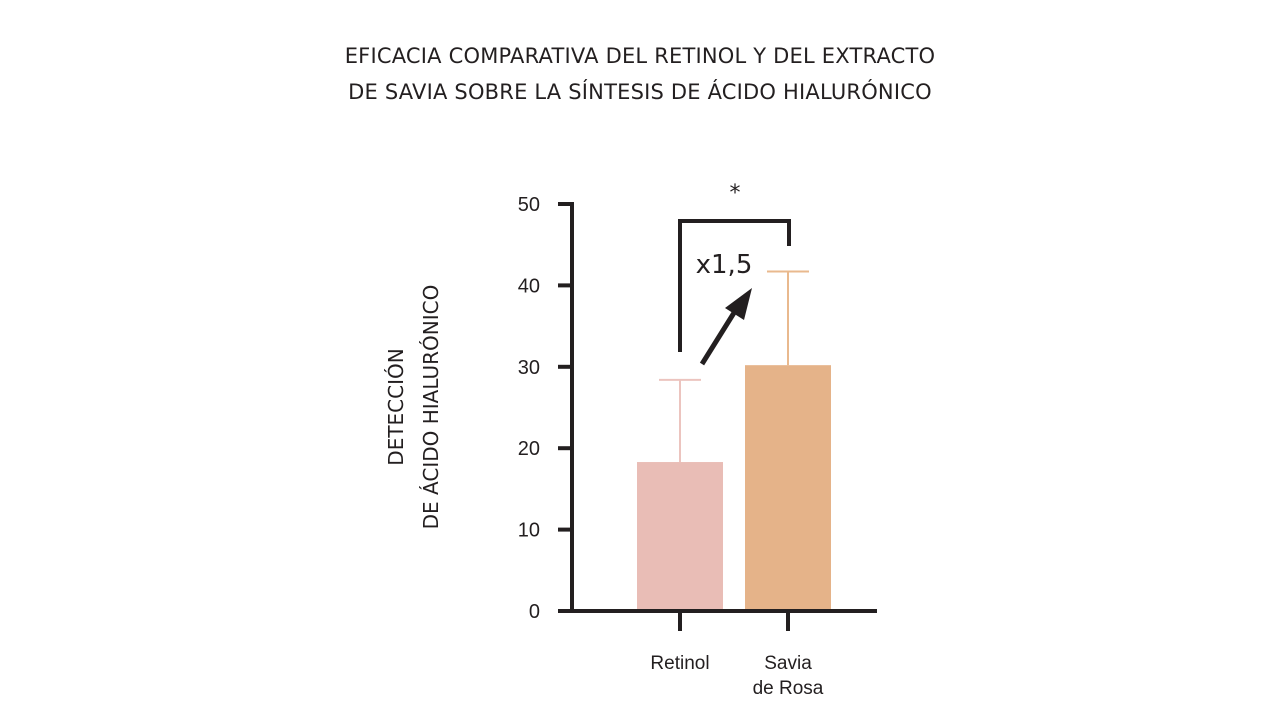 The image size is (1280, 713). I want to click on significance-star: *, so click(735, 193).